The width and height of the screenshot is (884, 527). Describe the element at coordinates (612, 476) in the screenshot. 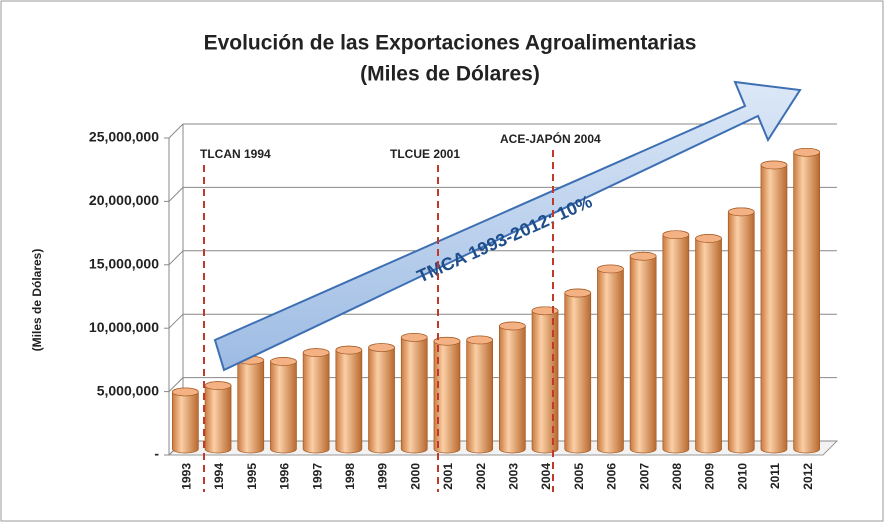

I see `x-tick-label: 2006` at that location.